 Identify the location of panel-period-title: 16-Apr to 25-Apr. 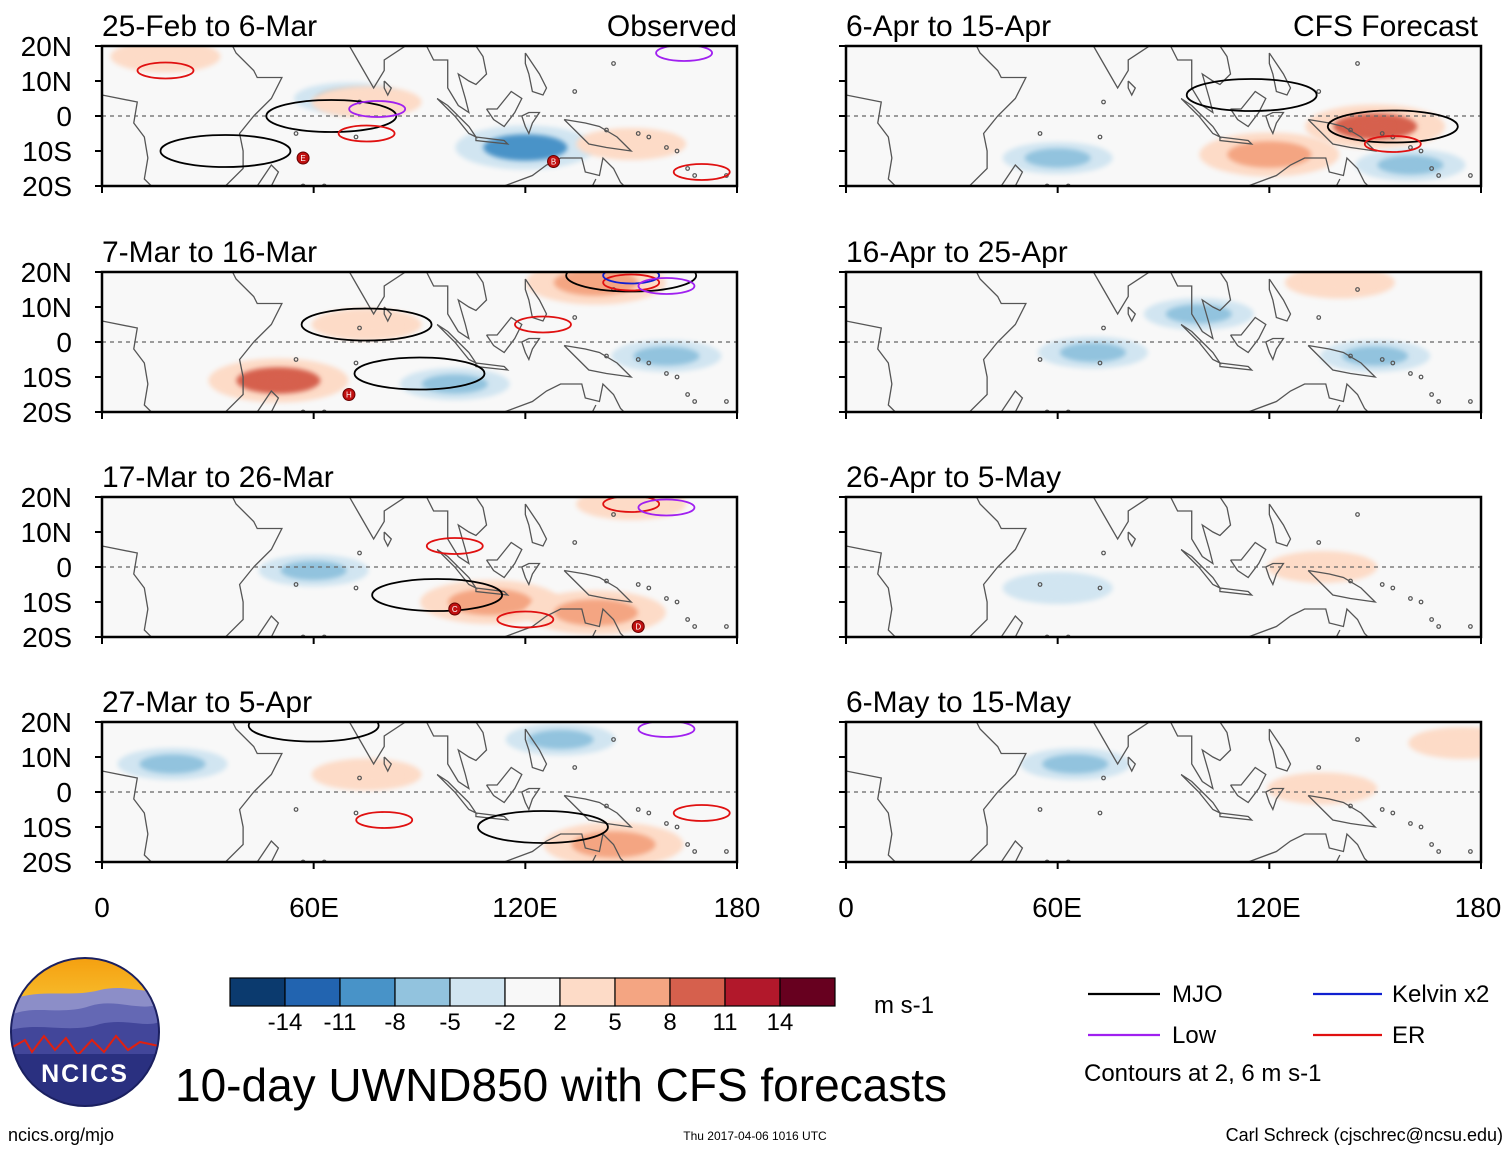
(957, 252).